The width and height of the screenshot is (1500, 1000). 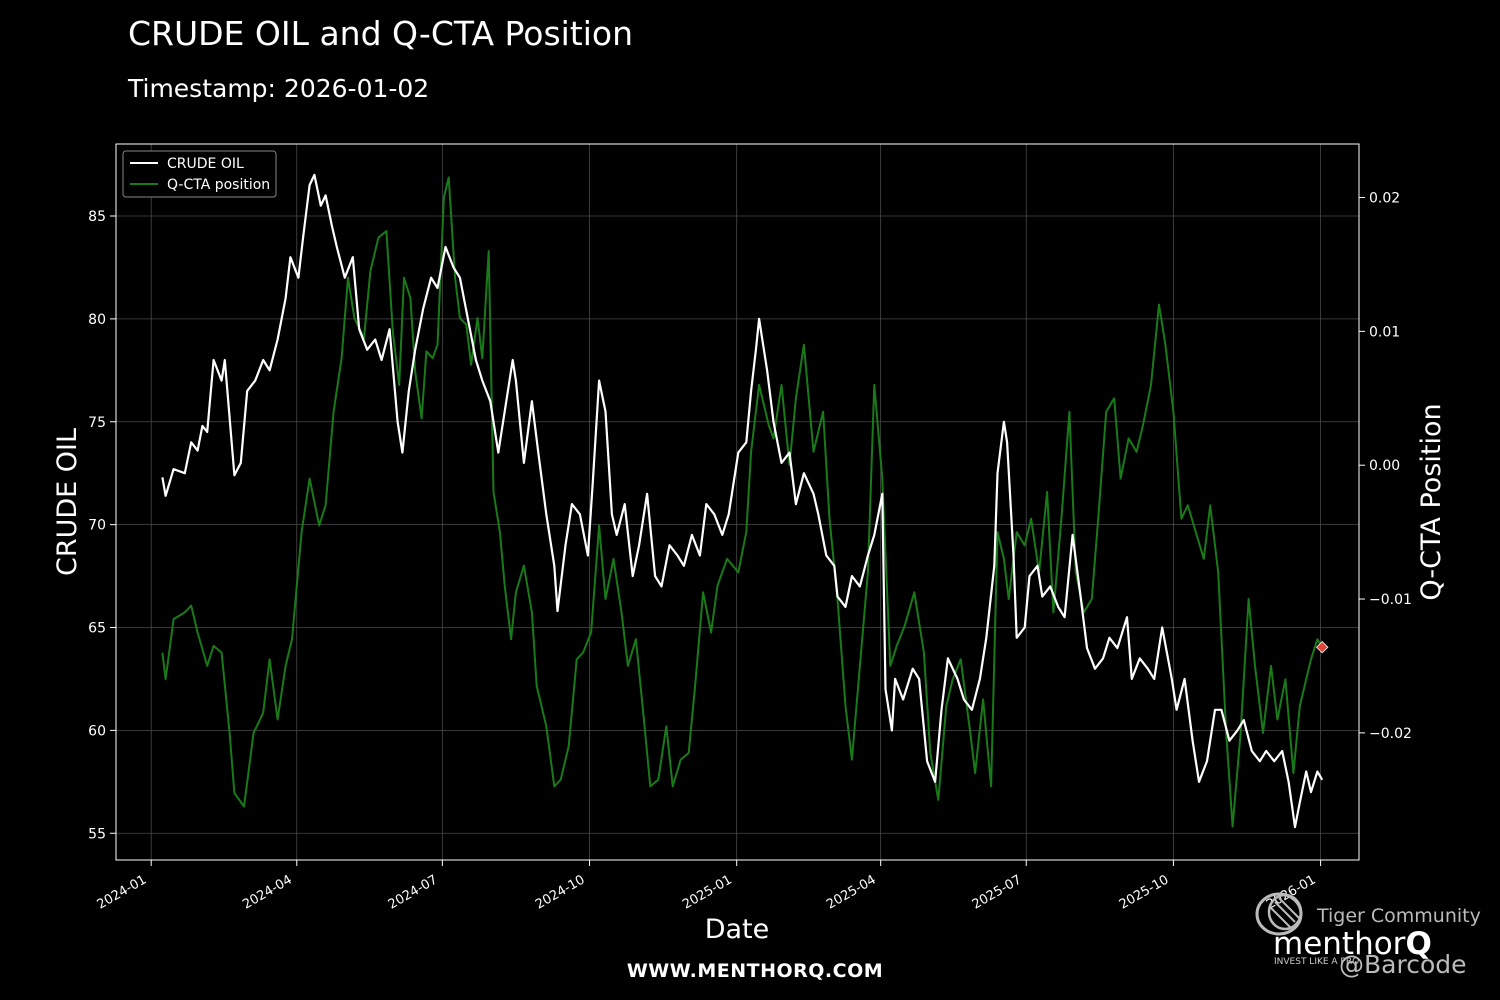 What do you see at coordinates (97, 629) in the screenshot?
I see `y-tick-label: 65` at bounding box center [97, 629].